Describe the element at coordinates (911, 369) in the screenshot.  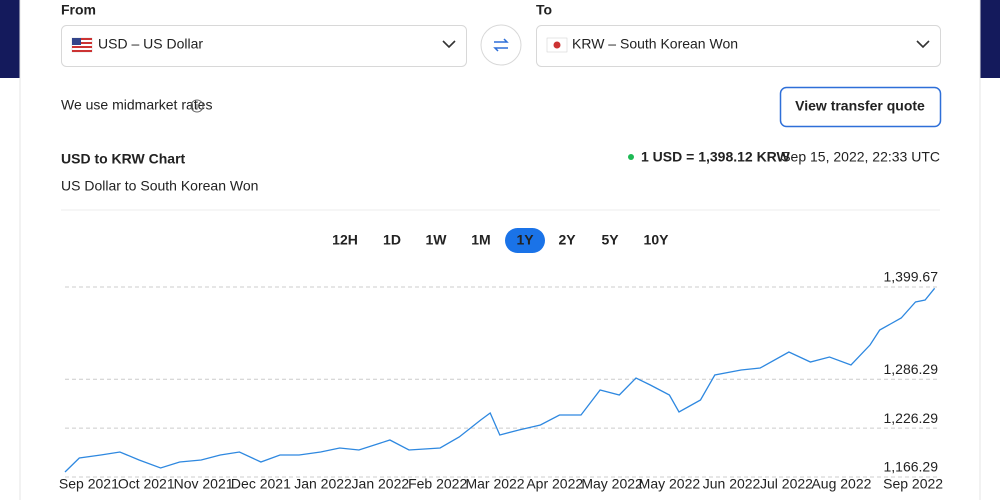
I see `y-tick-label: 1,286.29` at that location.